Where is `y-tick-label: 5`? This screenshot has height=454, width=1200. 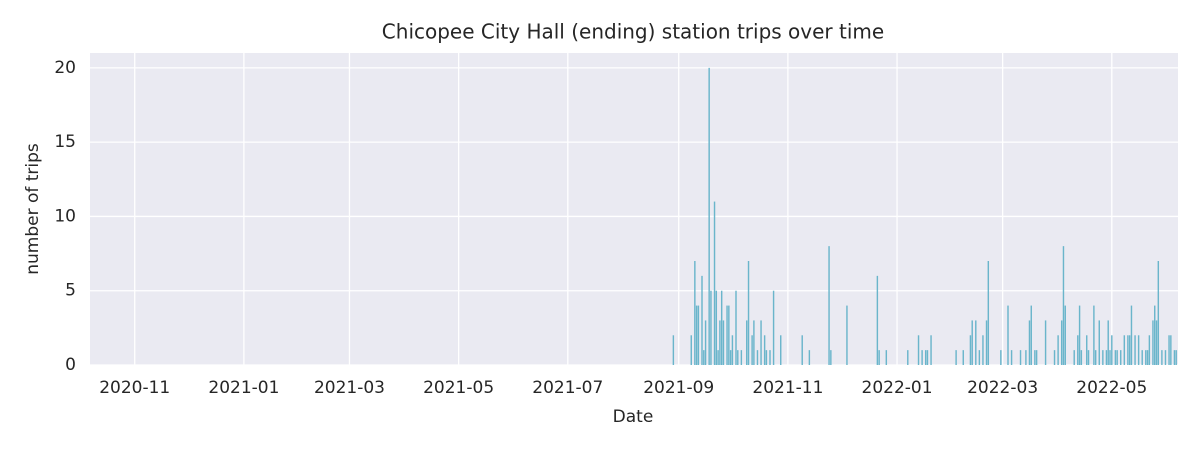 y-tick-label: 5 is located at coordinates (70, 291).